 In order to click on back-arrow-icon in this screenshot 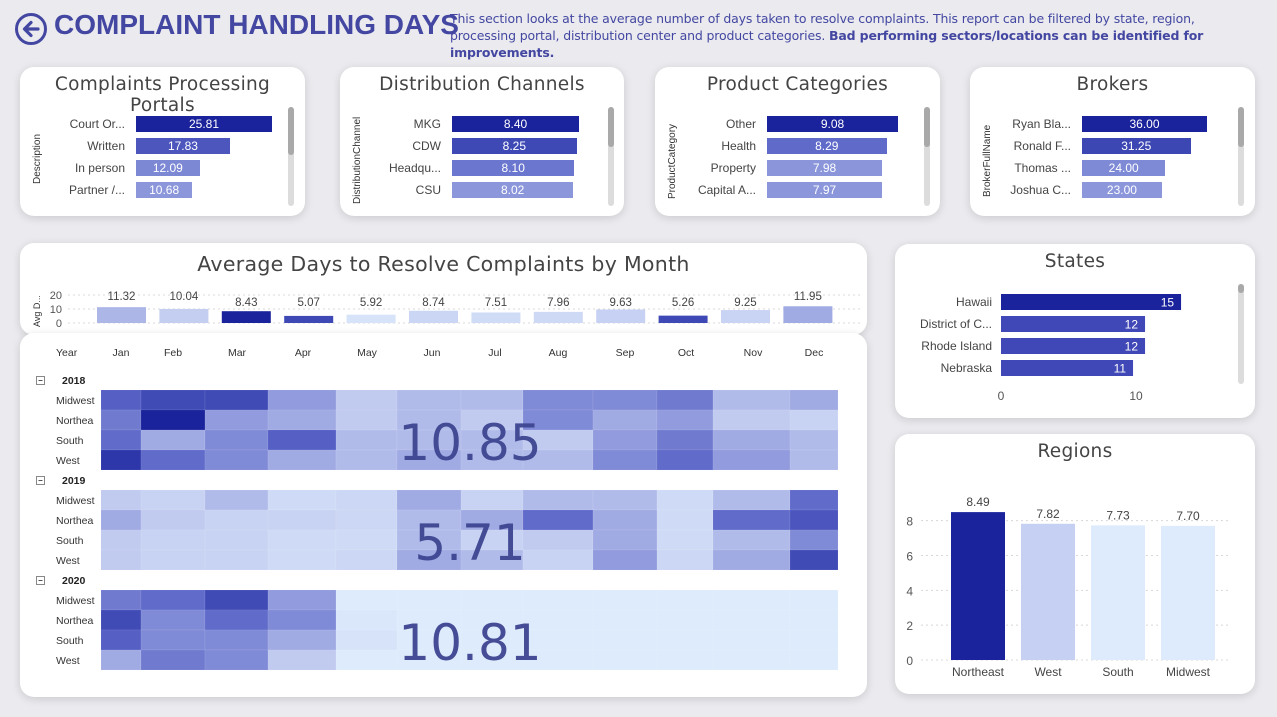, I will do `click(31, 29)`.